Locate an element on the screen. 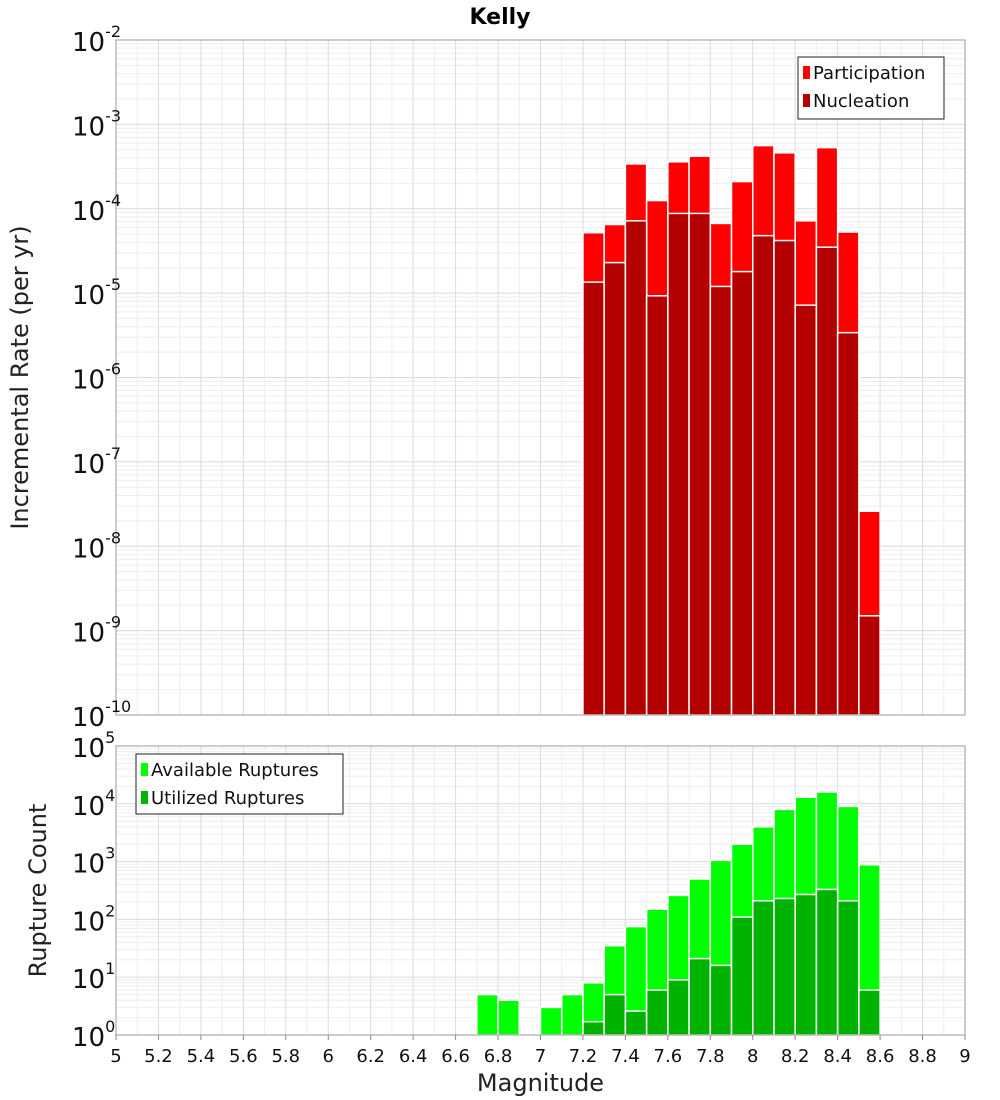  y-tick-label: 10⁻⁷ is located at coordinates (96, 462).